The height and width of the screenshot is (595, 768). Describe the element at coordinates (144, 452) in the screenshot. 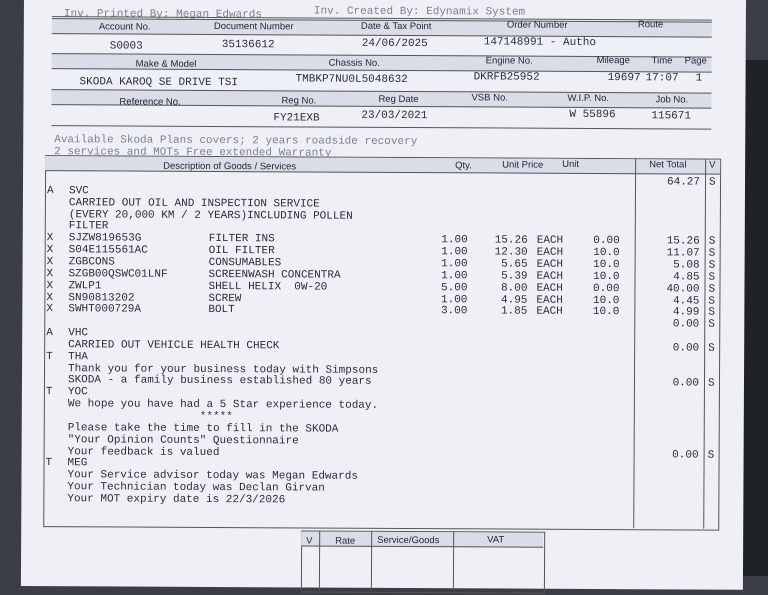

I see `line-part: Your feedback is valued` at that location.